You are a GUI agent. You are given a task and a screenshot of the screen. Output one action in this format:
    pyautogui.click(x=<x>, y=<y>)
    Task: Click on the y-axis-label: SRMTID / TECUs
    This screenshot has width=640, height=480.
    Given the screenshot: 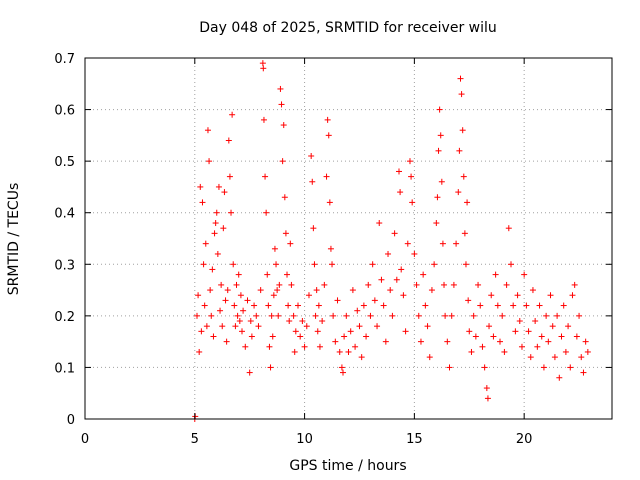 What is the action you would take?
    pyautogui.click(x=14, y=239)
    